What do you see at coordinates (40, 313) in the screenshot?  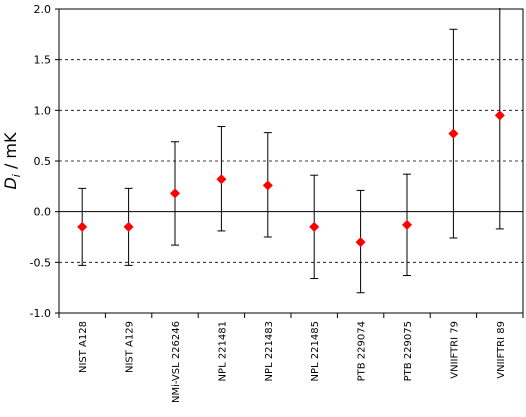 I see `y-tick-label: -1.0` at bounding box center [40, 313].